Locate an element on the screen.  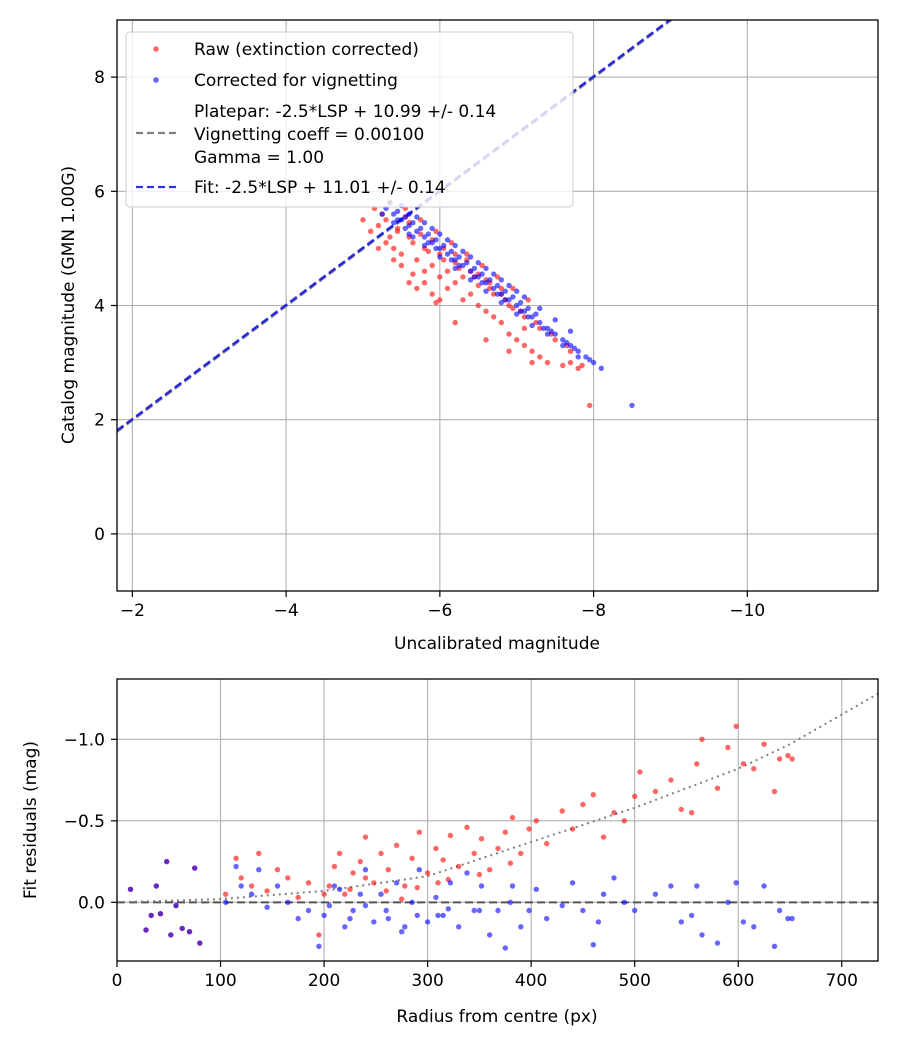
legend-platepar-label: Platepar: -2.5*LSP + 10.99 +/- 0.14 is located at coordinates (345, 112).